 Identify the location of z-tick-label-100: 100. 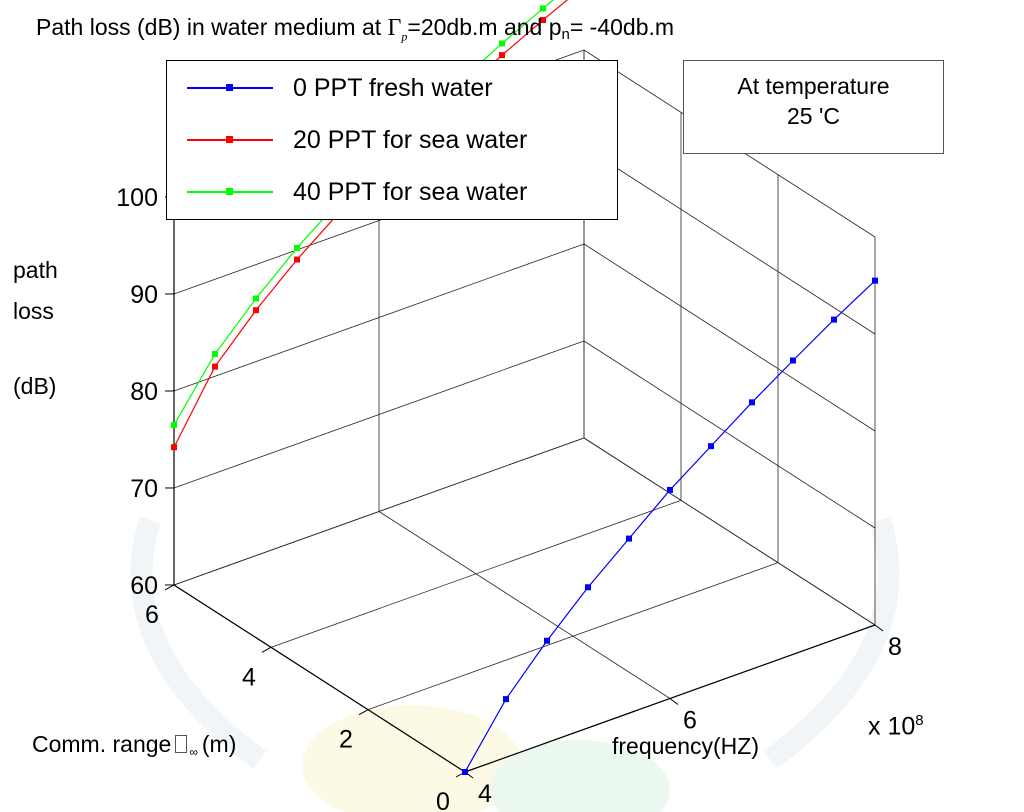
(137, 198).